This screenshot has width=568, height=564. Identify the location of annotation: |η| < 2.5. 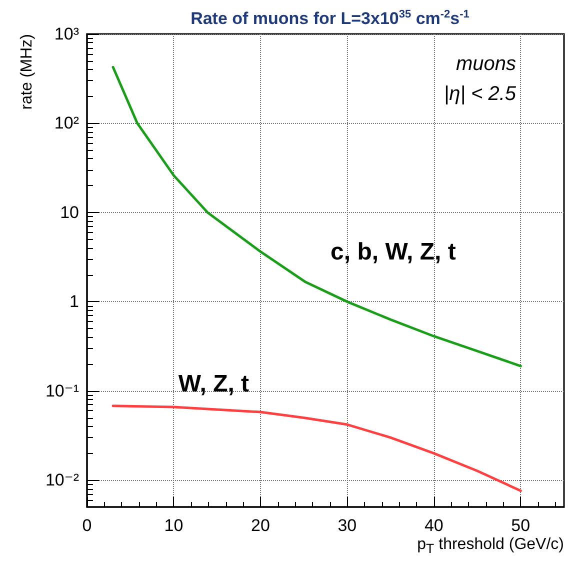
(480, 94).